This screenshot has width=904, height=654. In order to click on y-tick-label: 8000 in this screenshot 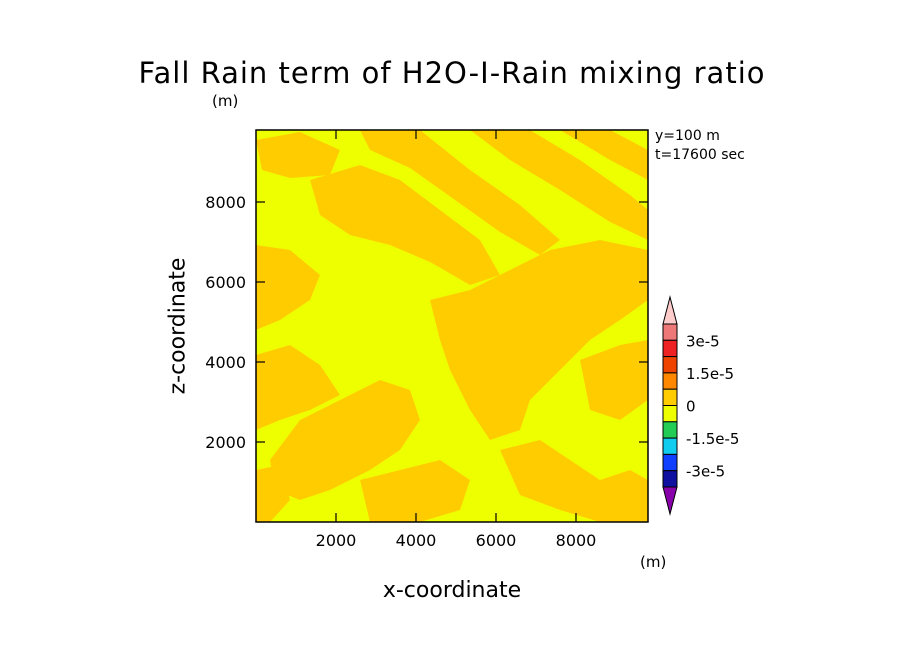, I will do `click(225, 202)`.